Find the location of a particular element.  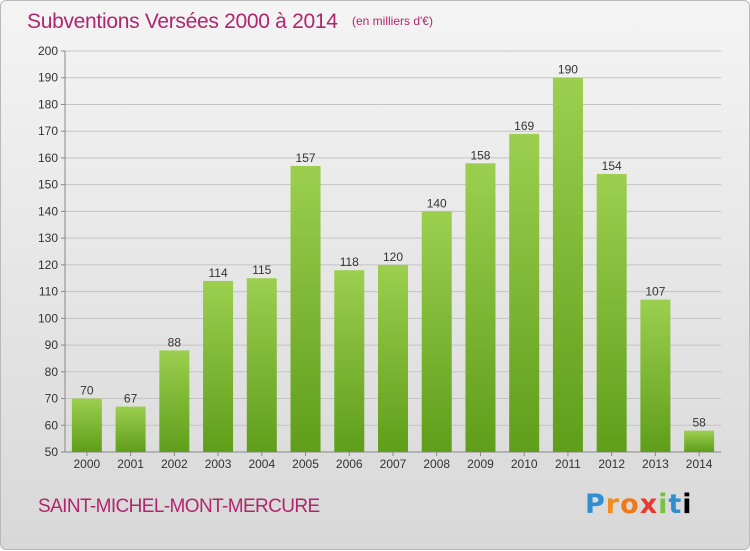

x-tick-label: 2009 is located at coordinates (480, 464).